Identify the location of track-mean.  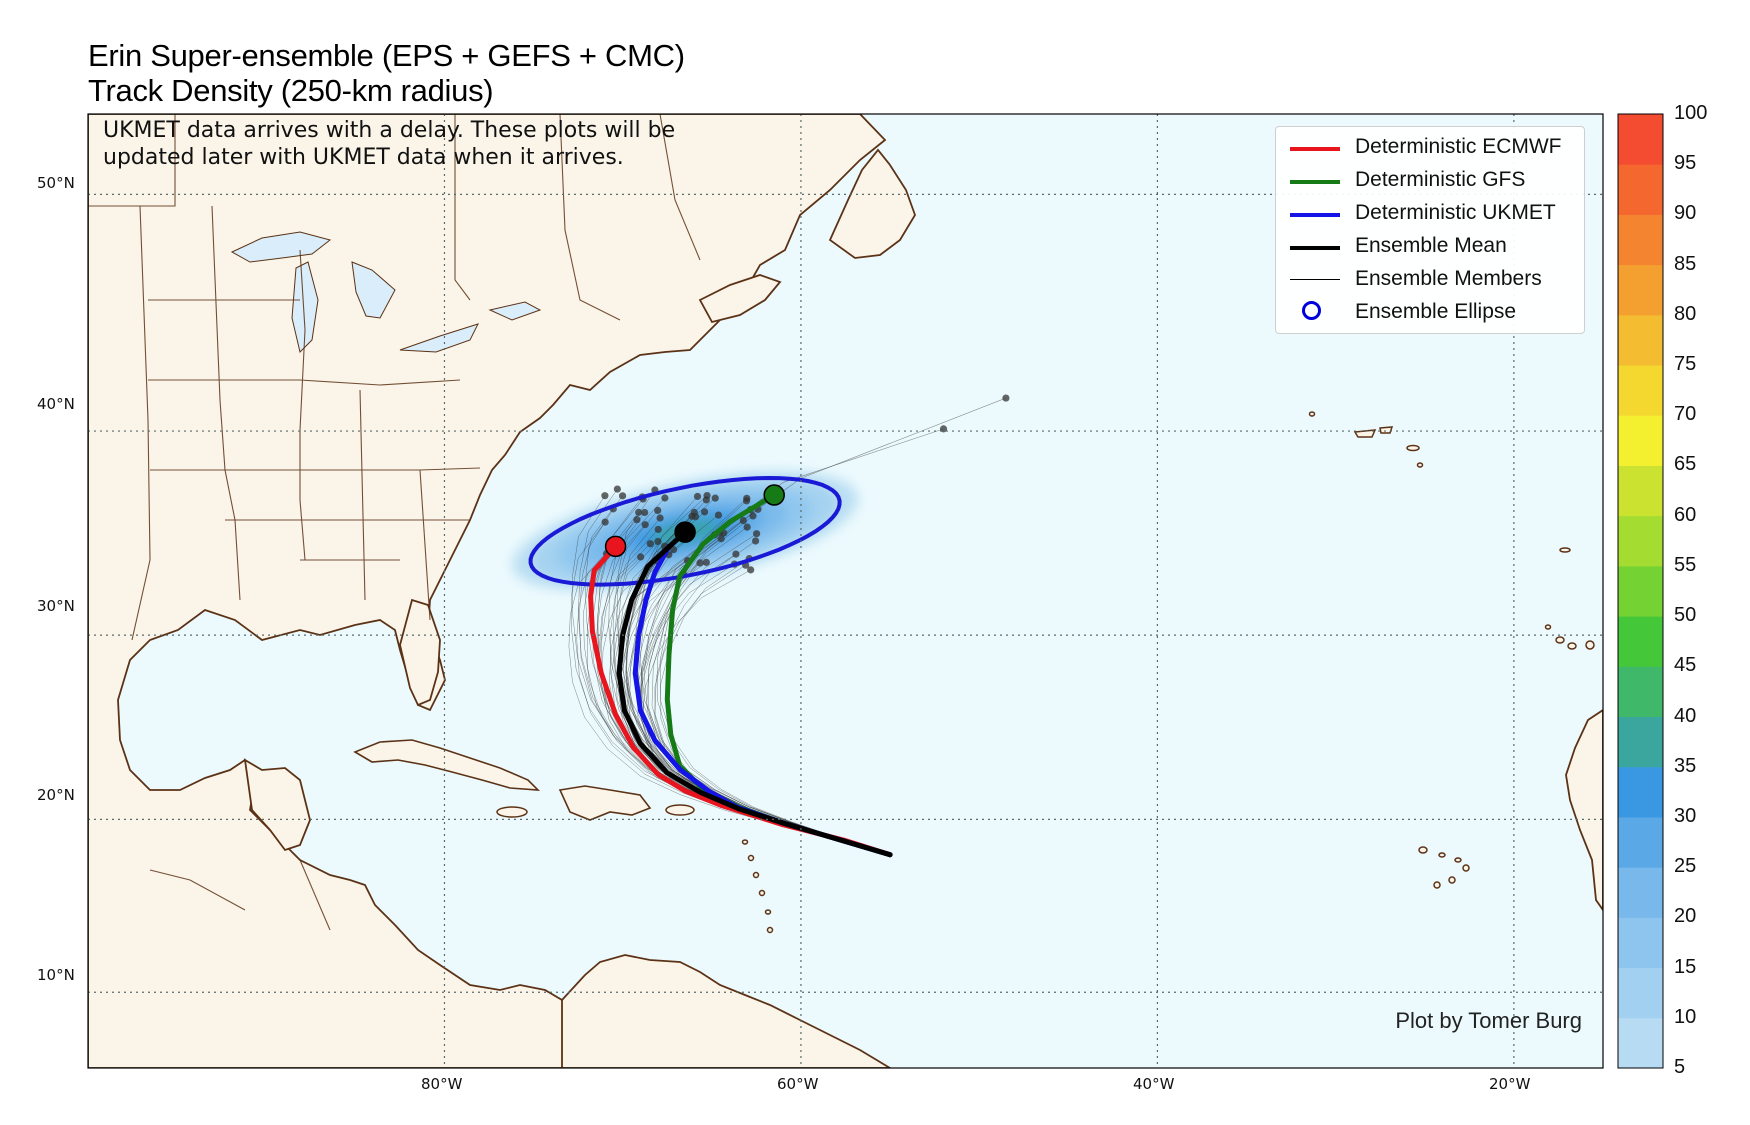
(754, 693).